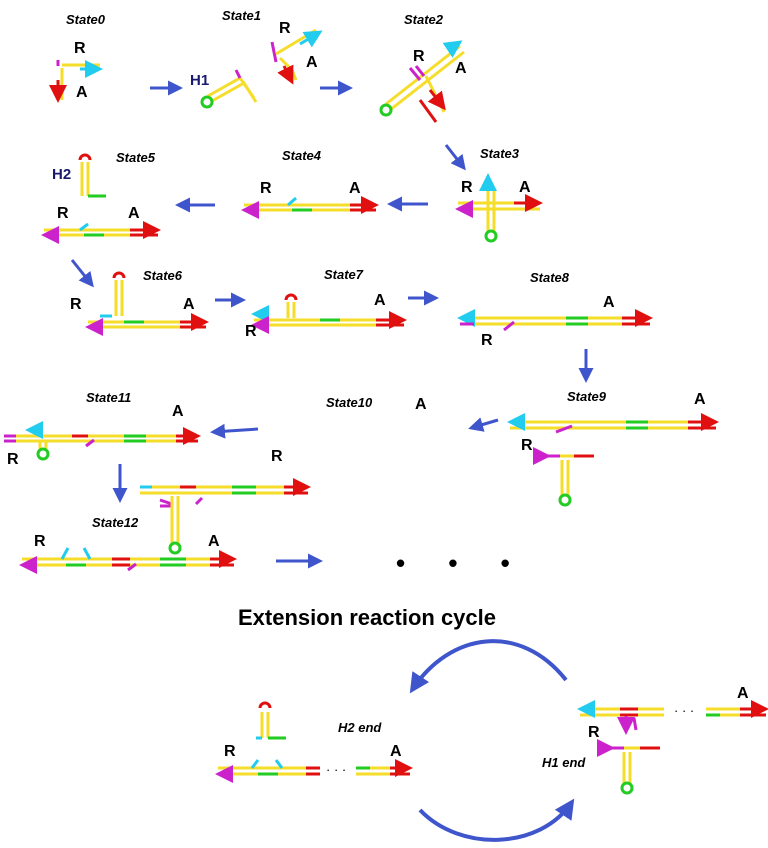 Image resolution: width=768 pixels, height=848 pixels. I want to click on state3-label: State3, so click(500, 153).